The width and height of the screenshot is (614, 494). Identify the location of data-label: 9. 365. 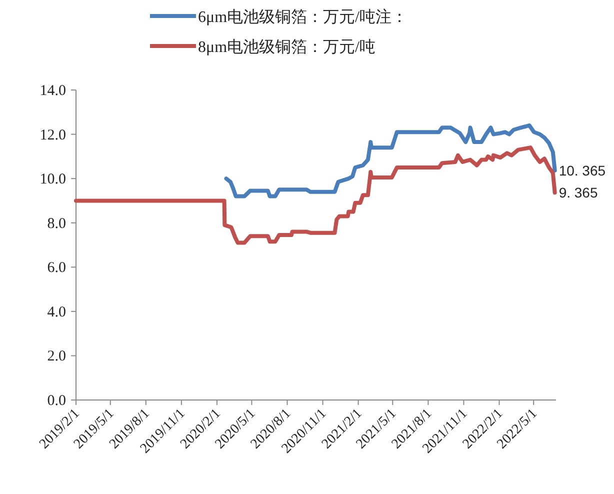
(578, 192).